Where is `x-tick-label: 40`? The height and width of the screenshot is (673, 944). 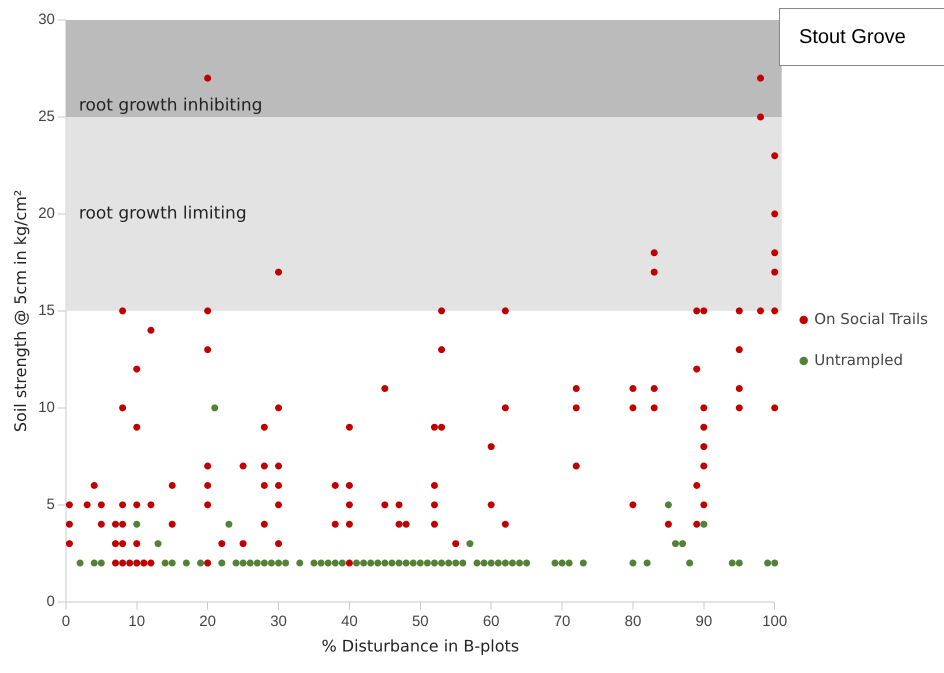
x-tick-label: 40 is located at coordinates (349, 621).